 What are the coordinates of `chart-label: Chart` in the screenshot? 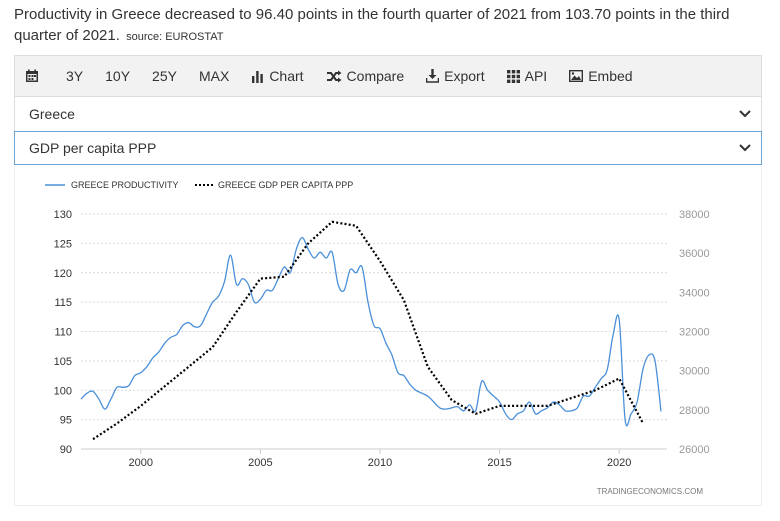 It's located at (286, 76).